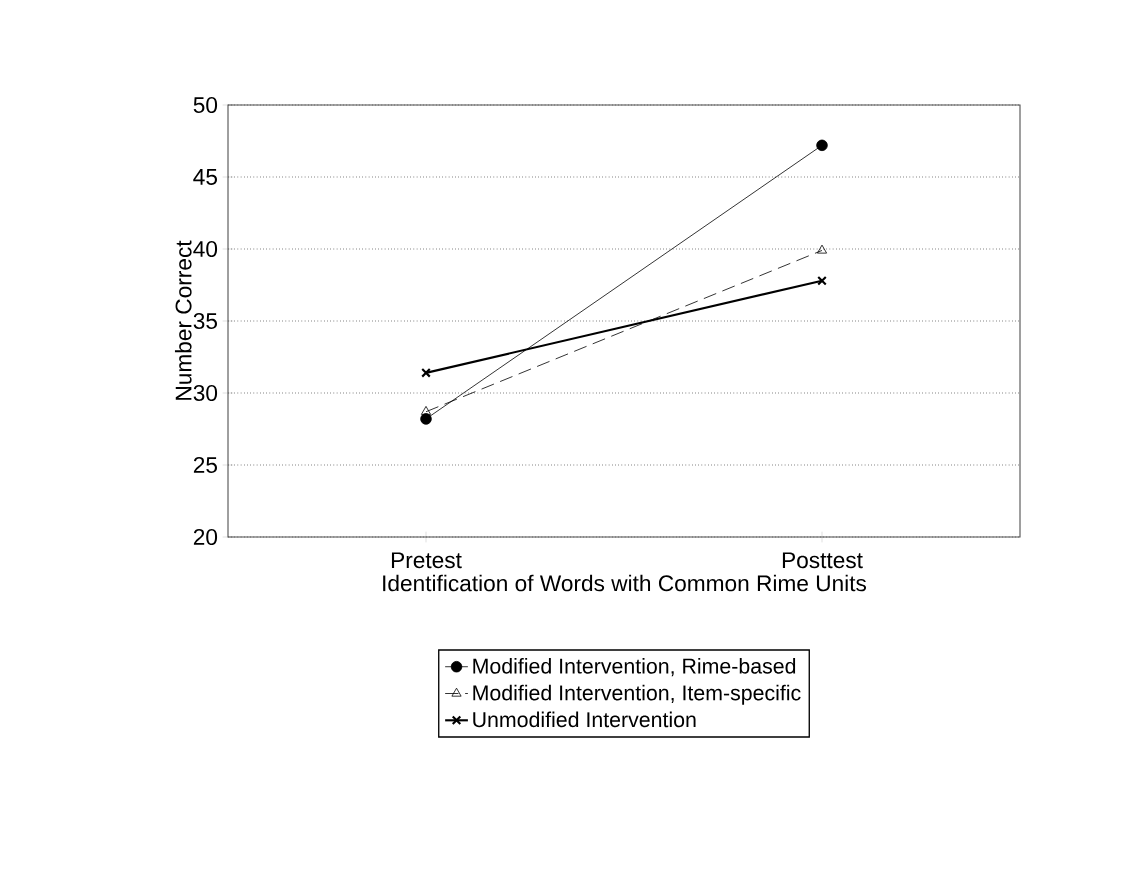 The height and width of the screenshot is (879, 1139). Describe the element at coordinates (822, 560) in the screenshot. I see `x-tick-label: Posttest` at that location.